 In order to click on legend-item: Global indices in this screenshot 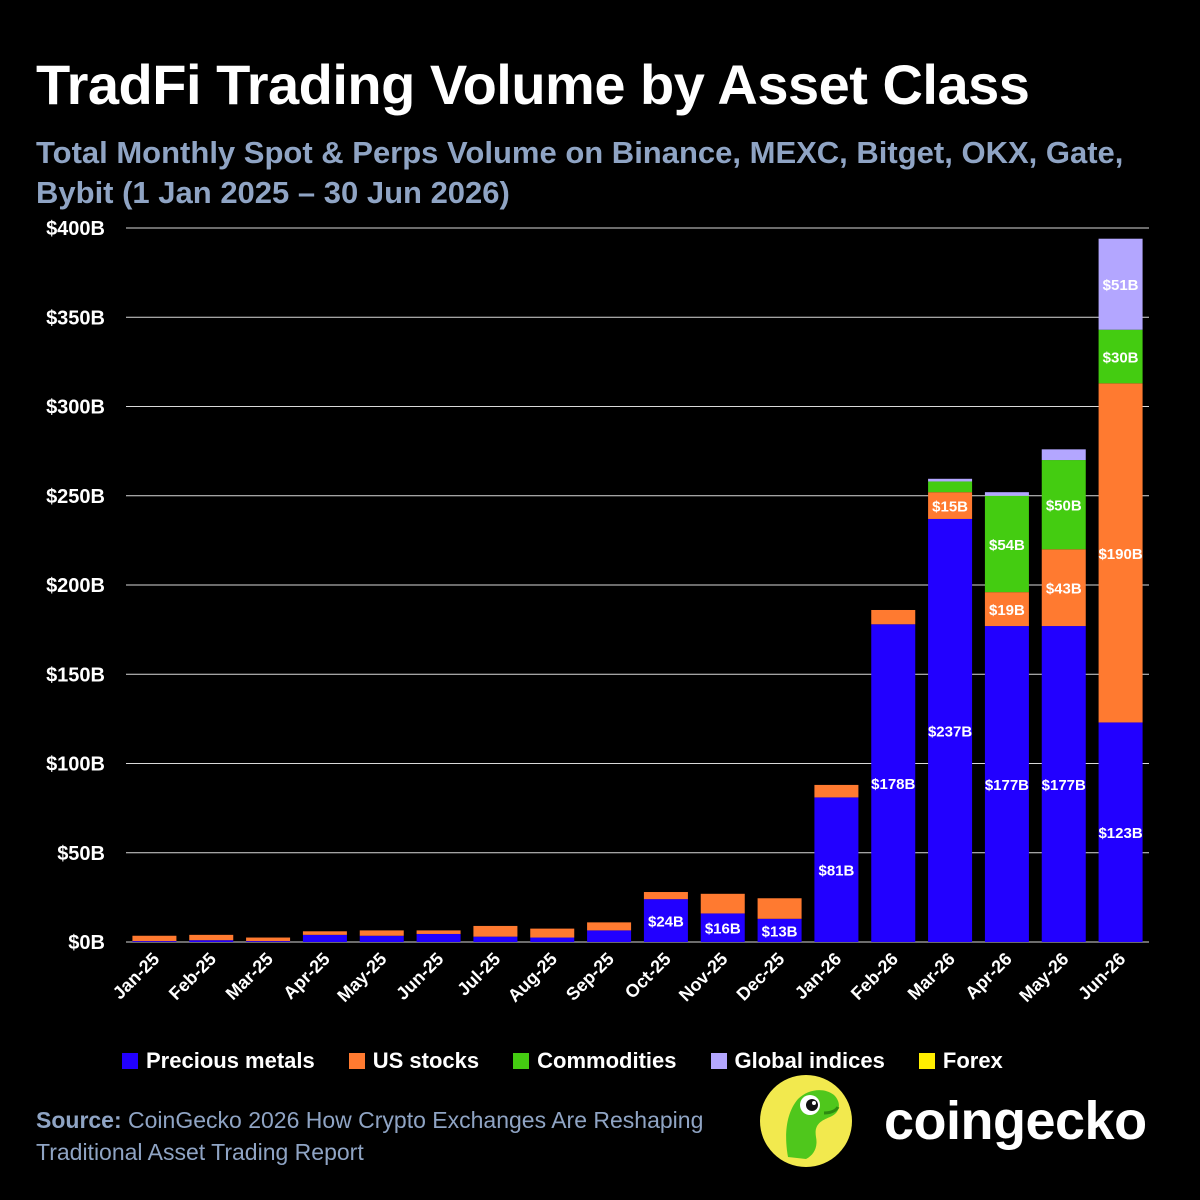, I will do `click(797, 1061)`.